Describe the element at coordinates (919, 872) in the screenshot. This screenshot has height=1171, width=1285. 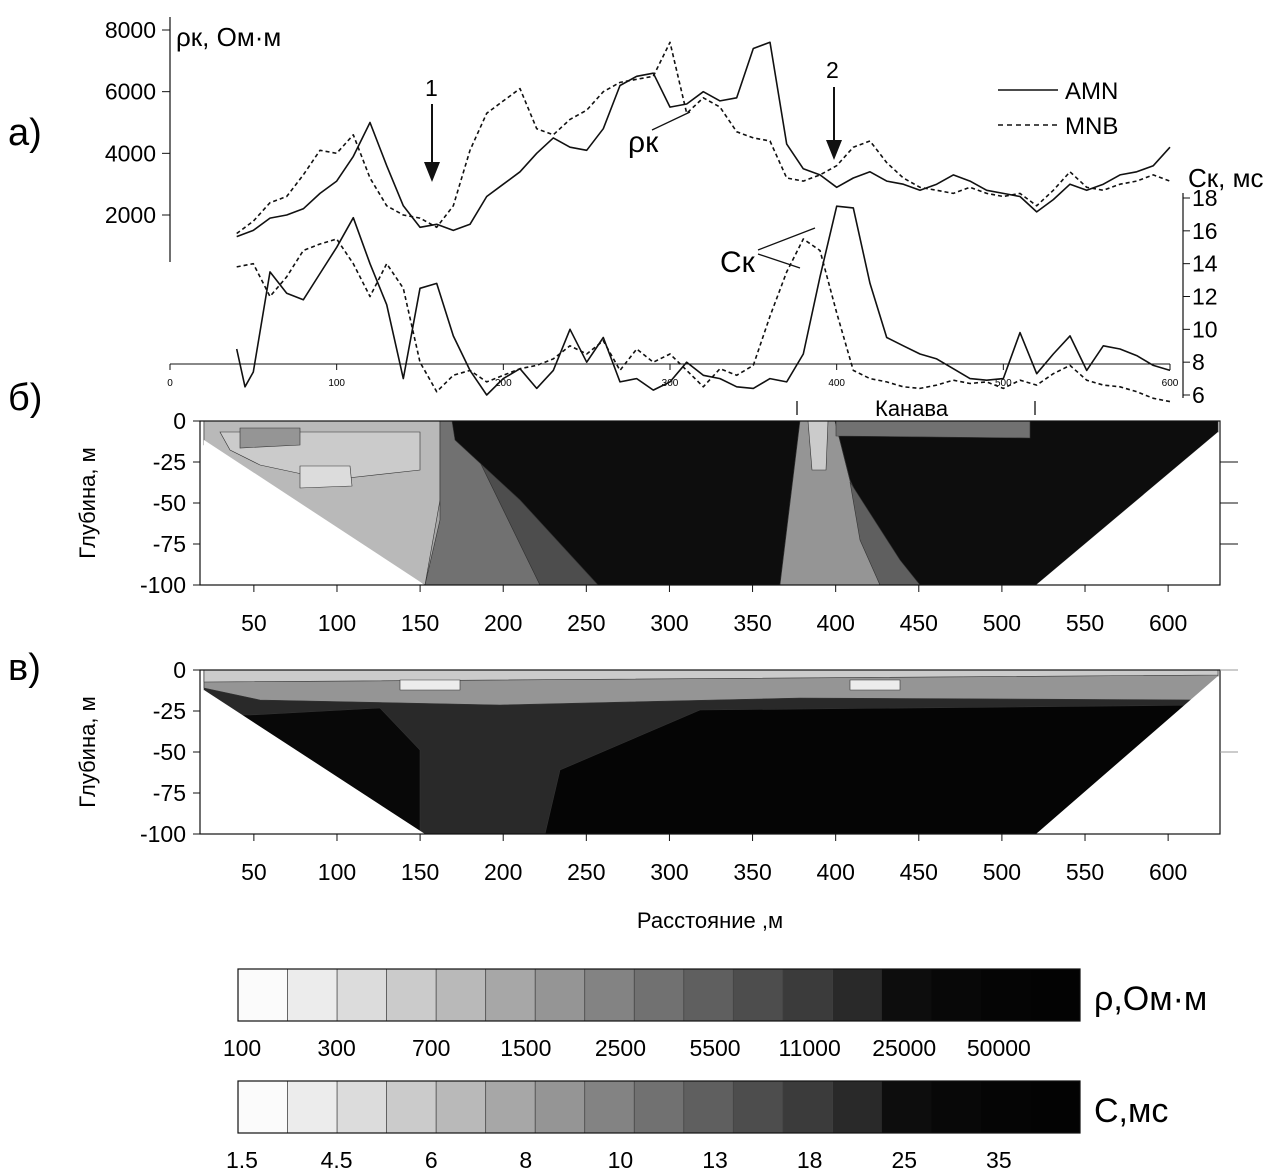
I see `section-x-tick-label: 450` at that location.